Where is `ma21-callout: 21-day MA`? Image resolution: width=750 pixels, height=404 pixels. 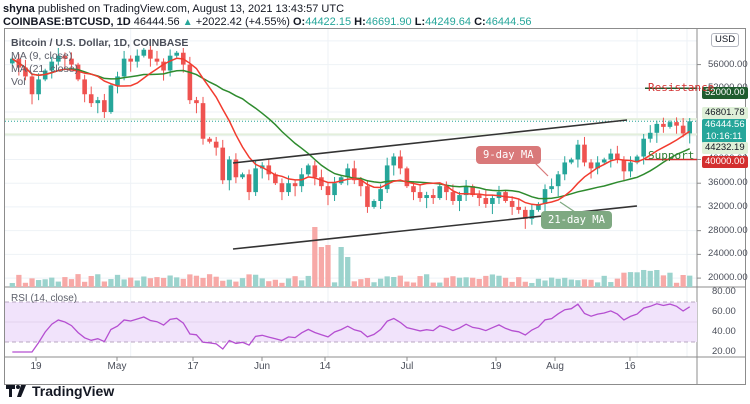 ma21-callout: 21-day MA is located at coordinates (576, 220).